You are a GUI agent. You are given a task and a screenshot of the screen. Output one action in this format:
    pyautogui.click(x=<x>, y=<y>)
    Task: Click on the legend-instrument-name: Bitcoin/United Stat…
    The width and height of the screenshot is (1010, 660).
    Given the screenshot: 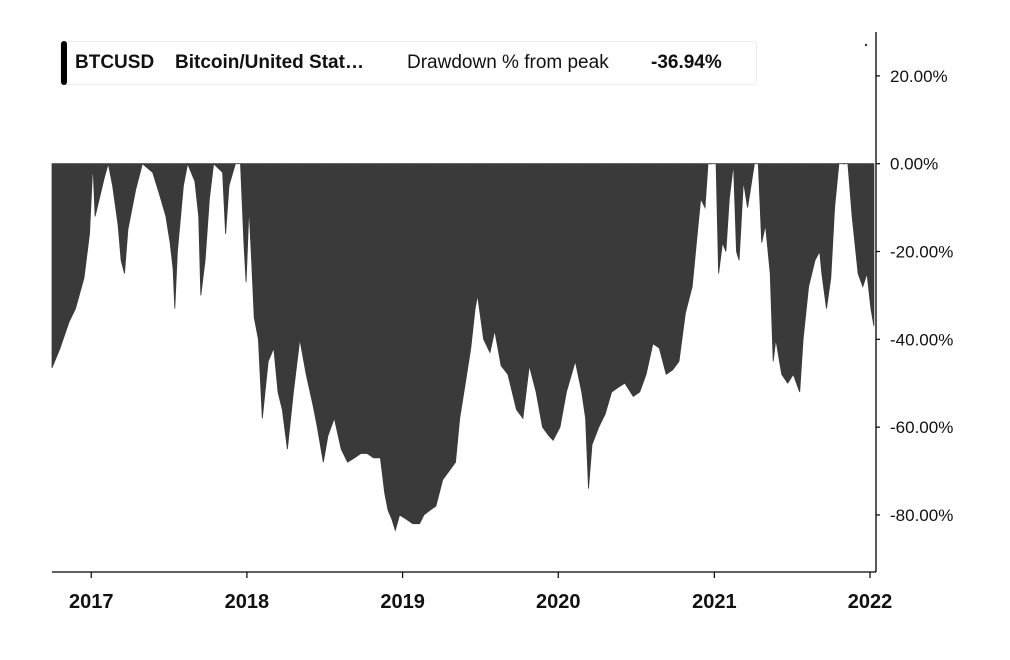 What is the action you would take?
    pyautogui.click(x=269, y=62)
    